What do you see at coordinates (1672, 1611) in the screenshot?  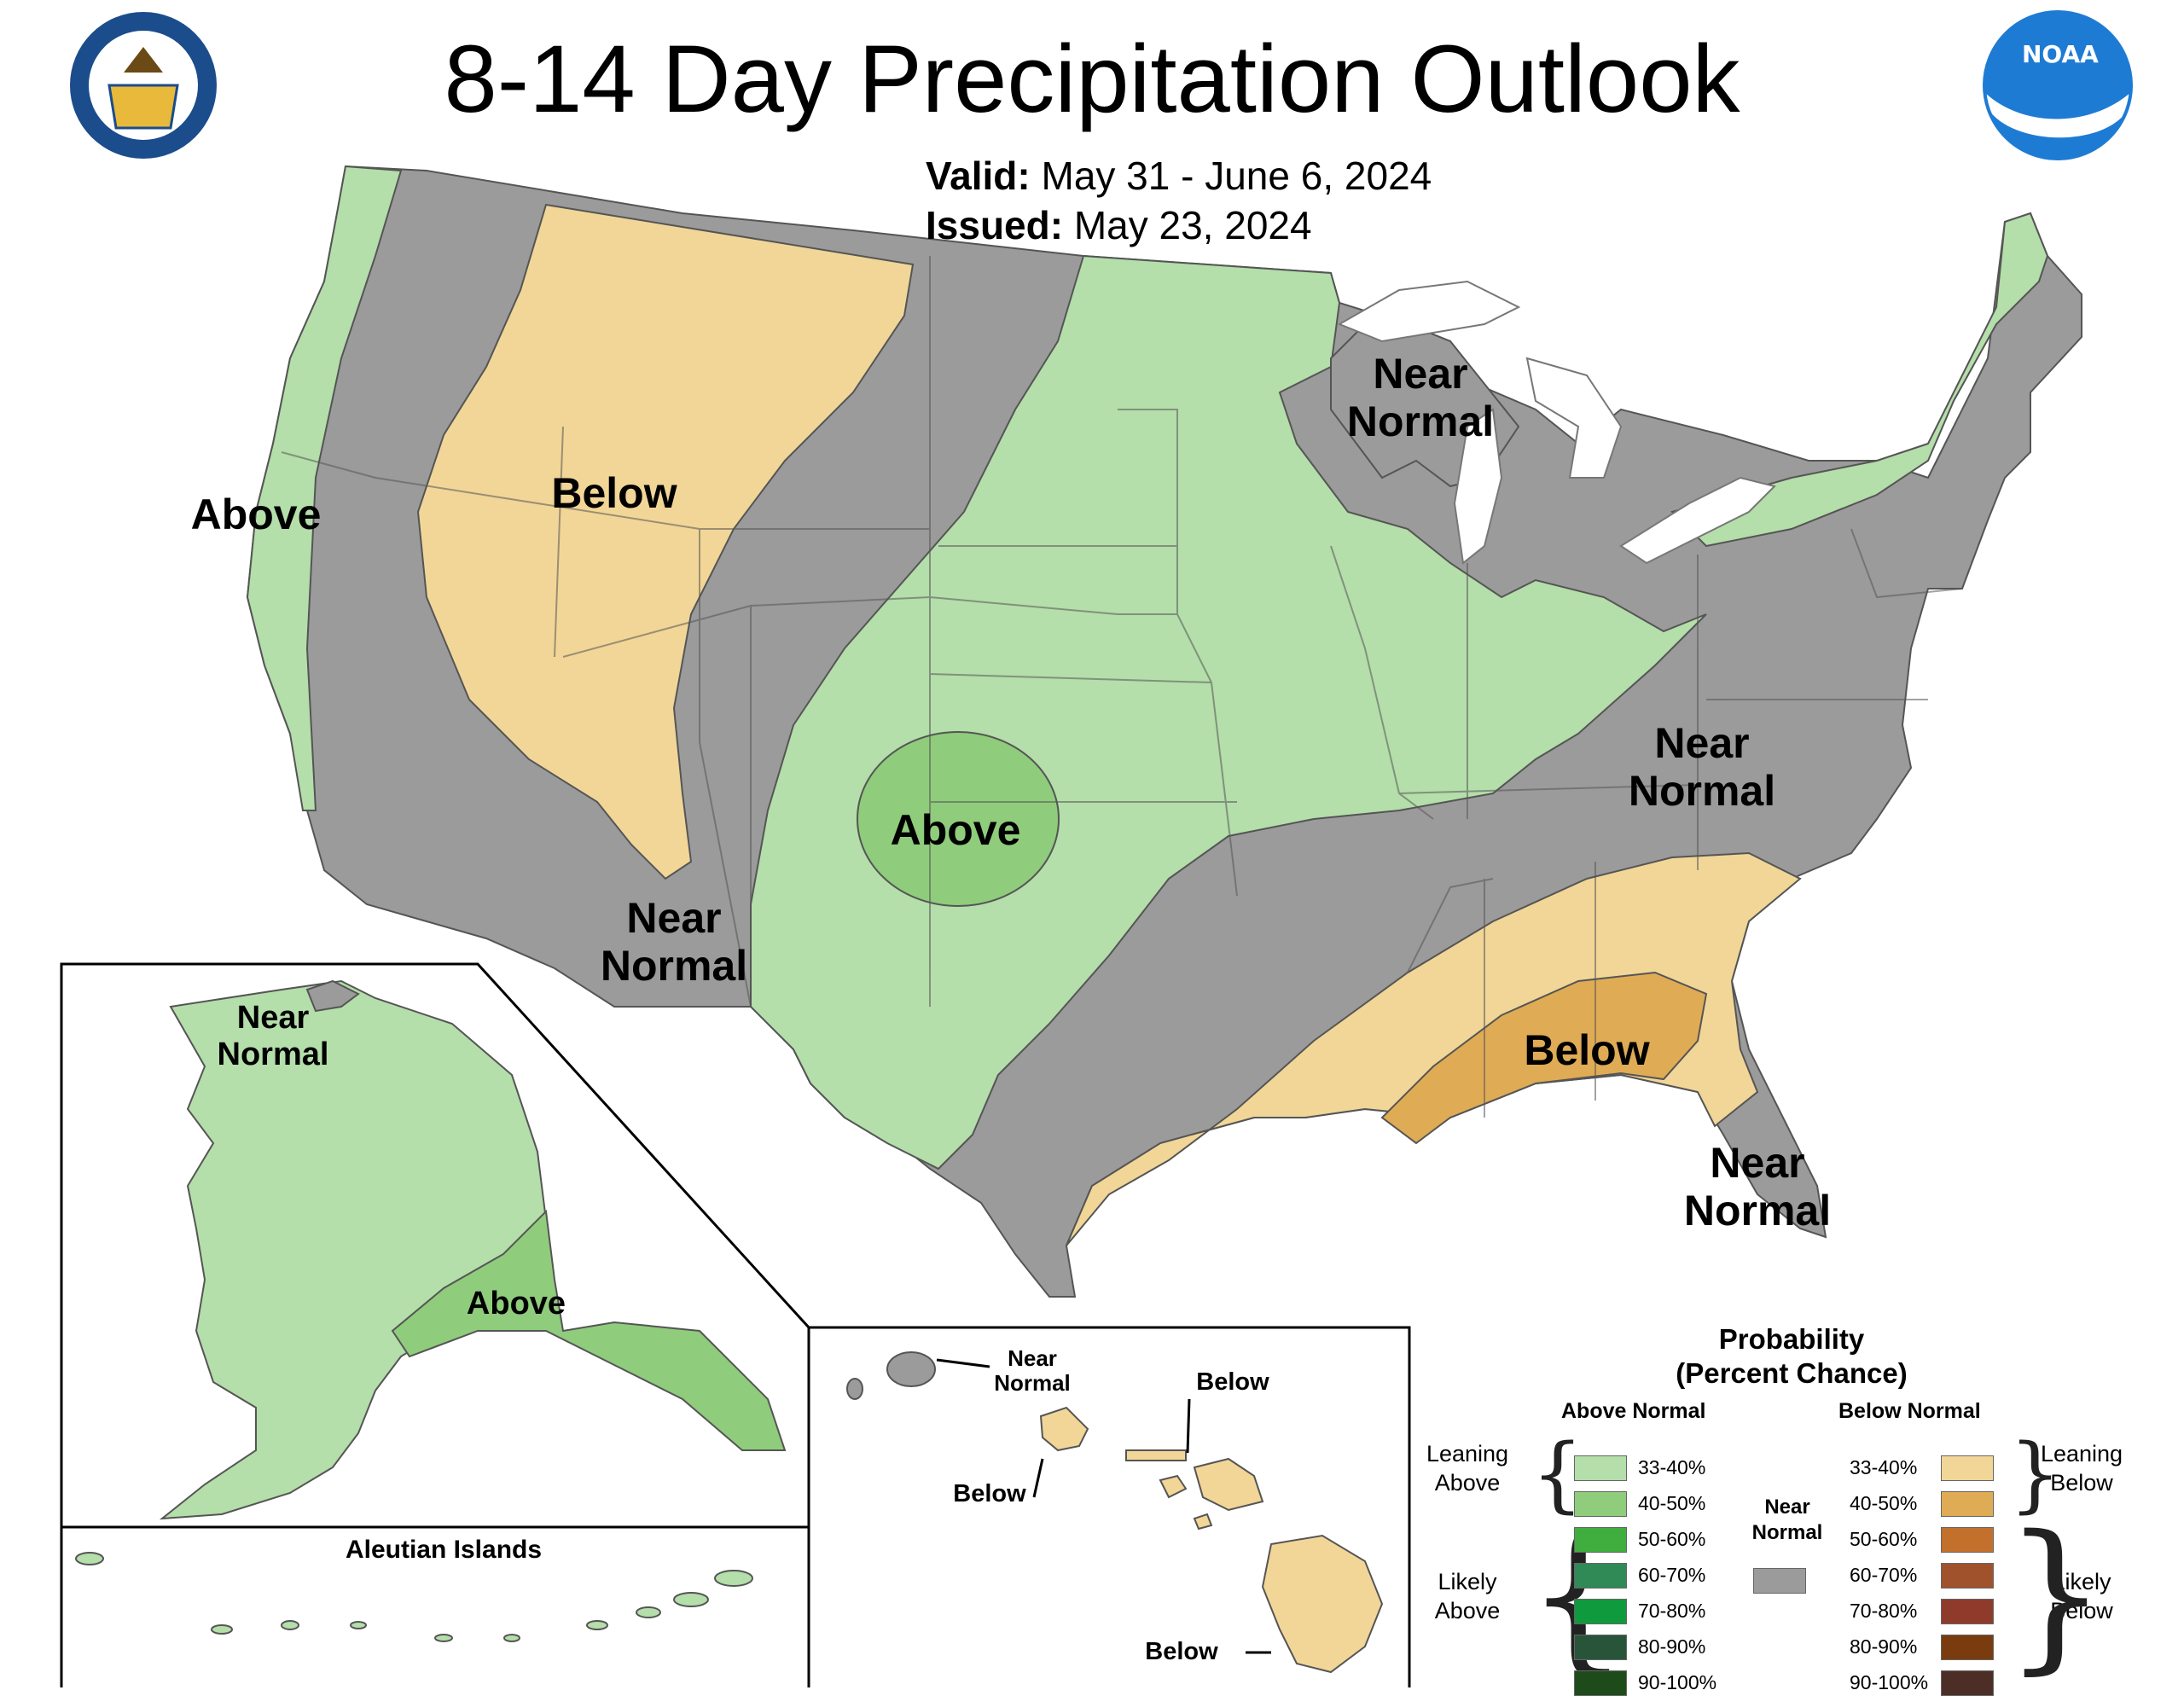 I see `above-bin-label-4: 70-80%` at bounding box center [1672, 1611].